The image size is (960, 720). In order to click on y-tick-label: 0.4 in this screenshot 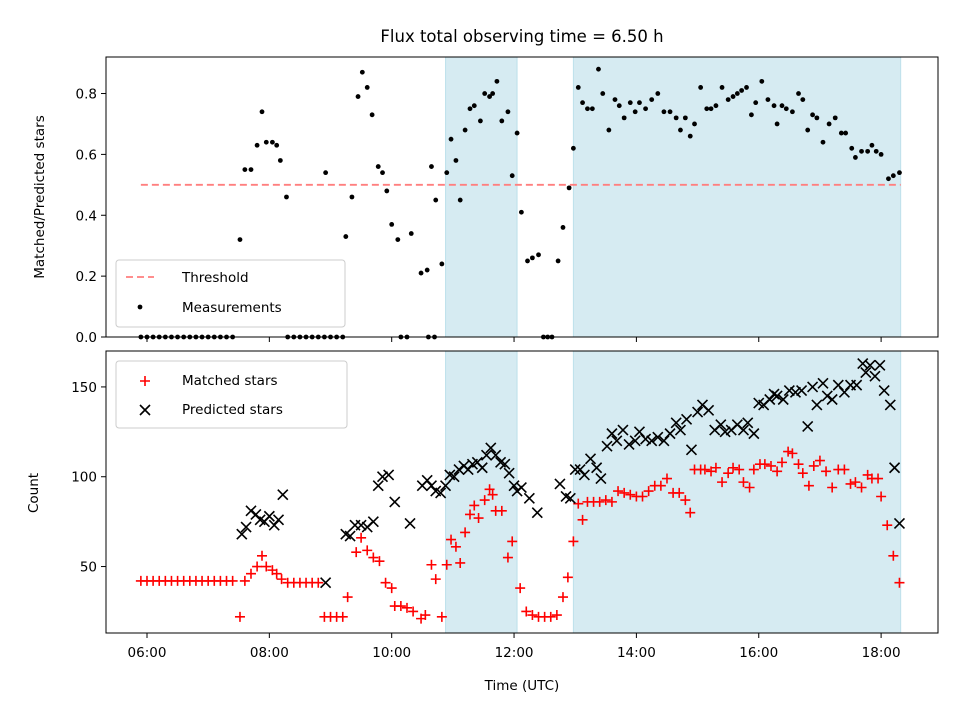, I will do `click(86, 216)`.